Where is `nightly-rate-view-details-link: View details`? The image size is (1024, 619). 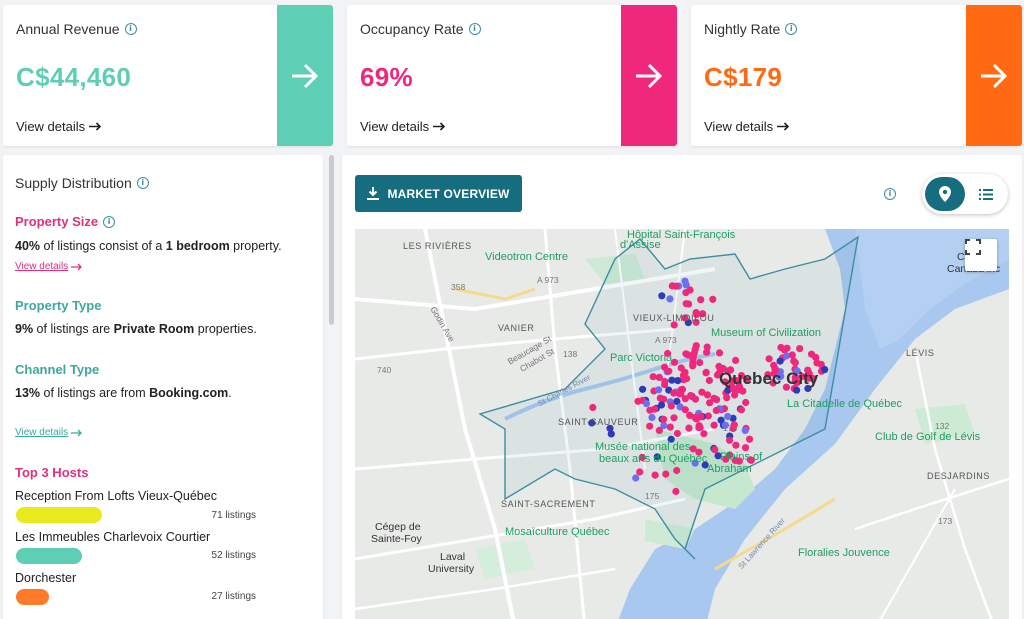
nightly-rate-view-details-link: View details is located at coordinates (747, 126).